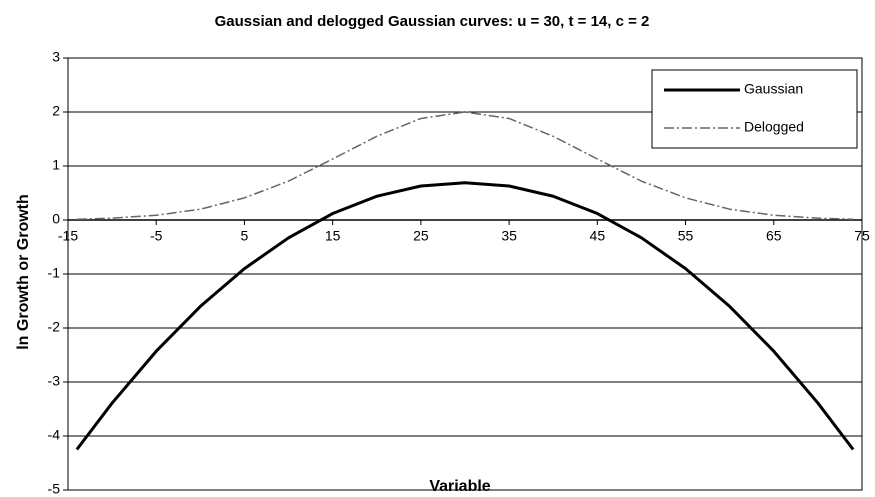  I want to click on x-tick-label: -5, so click(156, 236).